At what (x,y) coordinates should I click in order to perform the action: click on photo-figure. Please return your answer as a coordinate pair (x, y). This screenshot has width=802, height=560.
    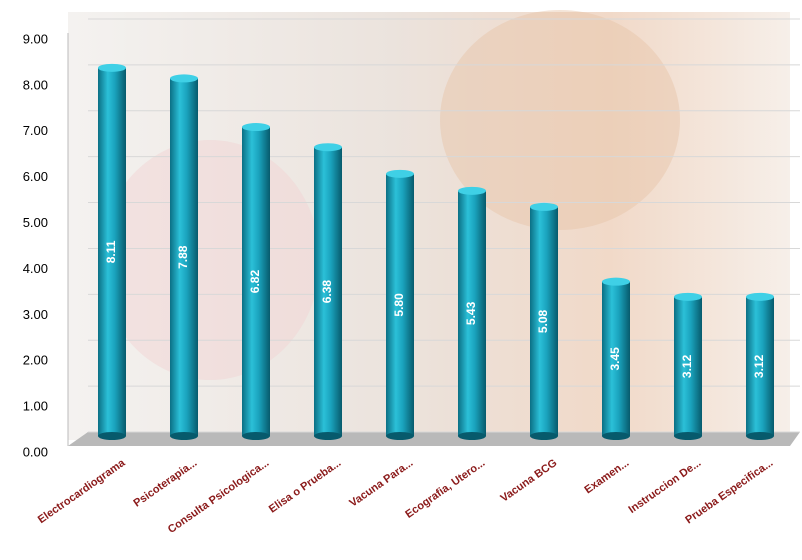
    Looking at the image, I should click on (210, 260).